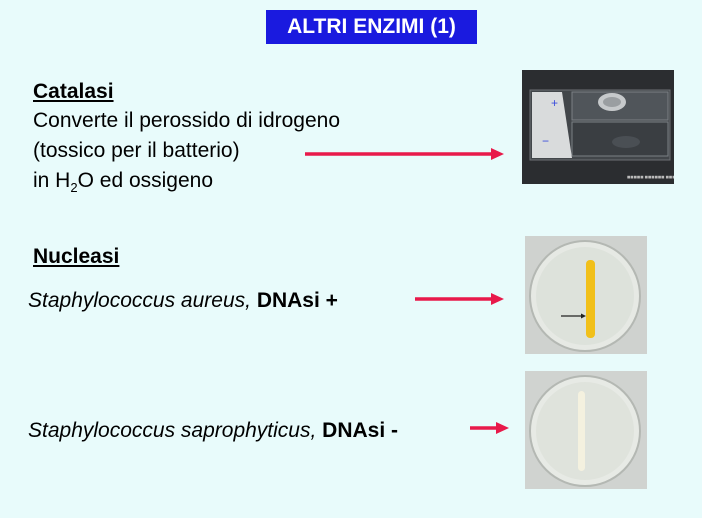 This screenshot has height=518, width=702. What do you see at coordinates (650, 177) in the screenshot?
I see `photo-credit: ■■■■■ ■■■■■■ ■■■■` at bounding box center [650, 177].